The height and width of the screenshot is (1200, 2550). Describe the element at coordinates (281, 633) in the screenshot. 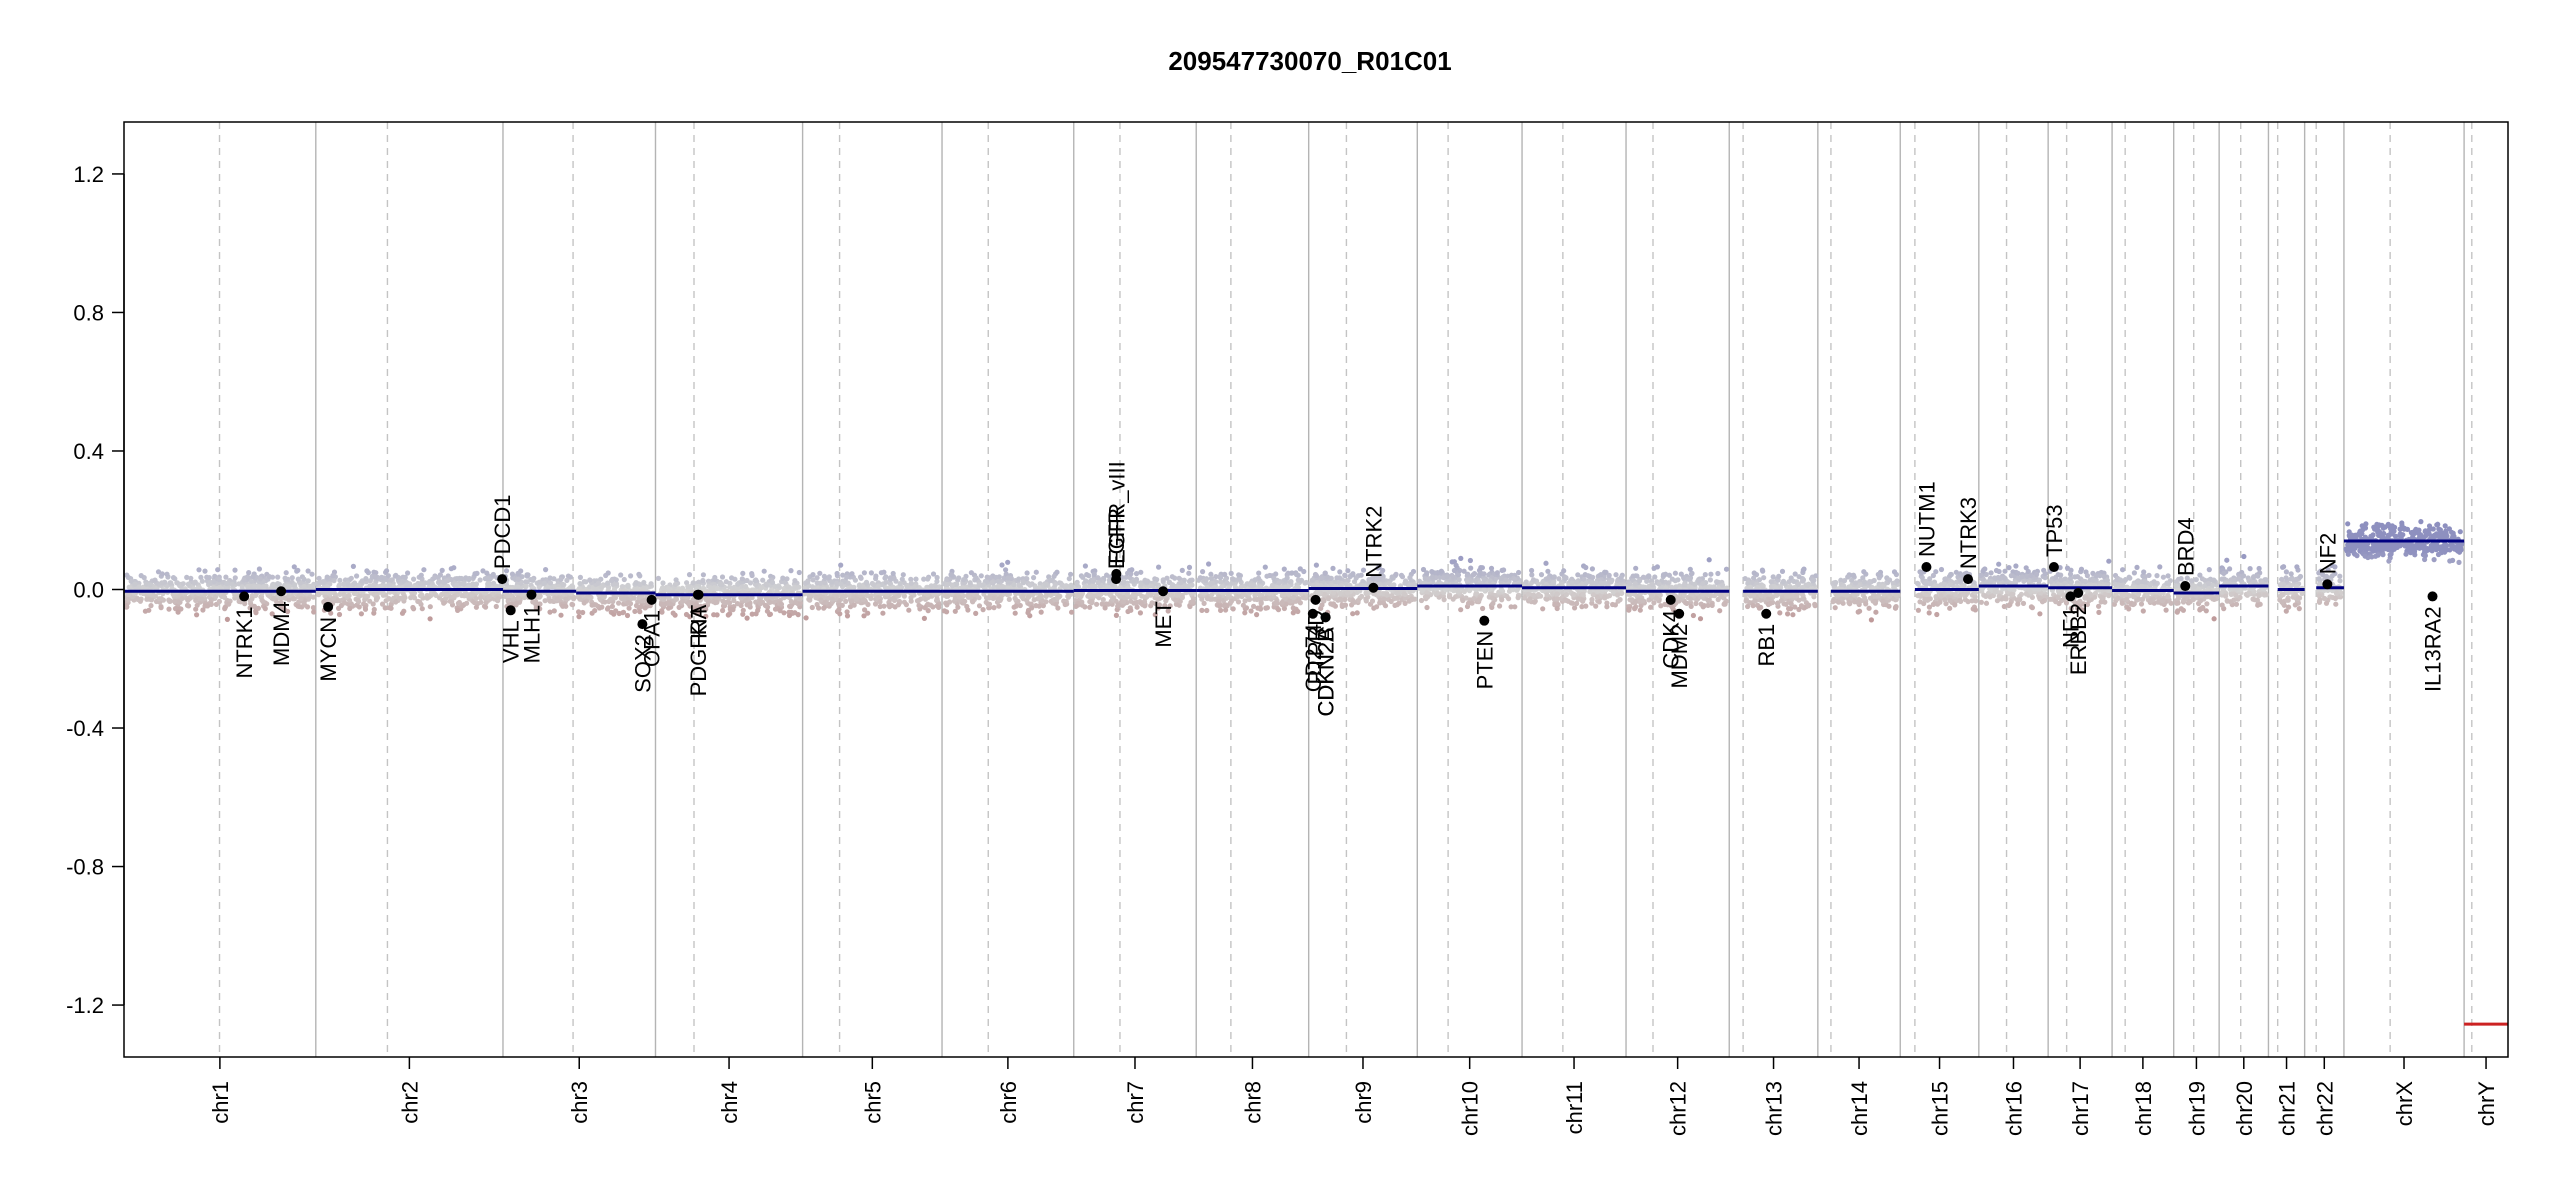

I see `gene-label-MDM4: MDM4` at that location.